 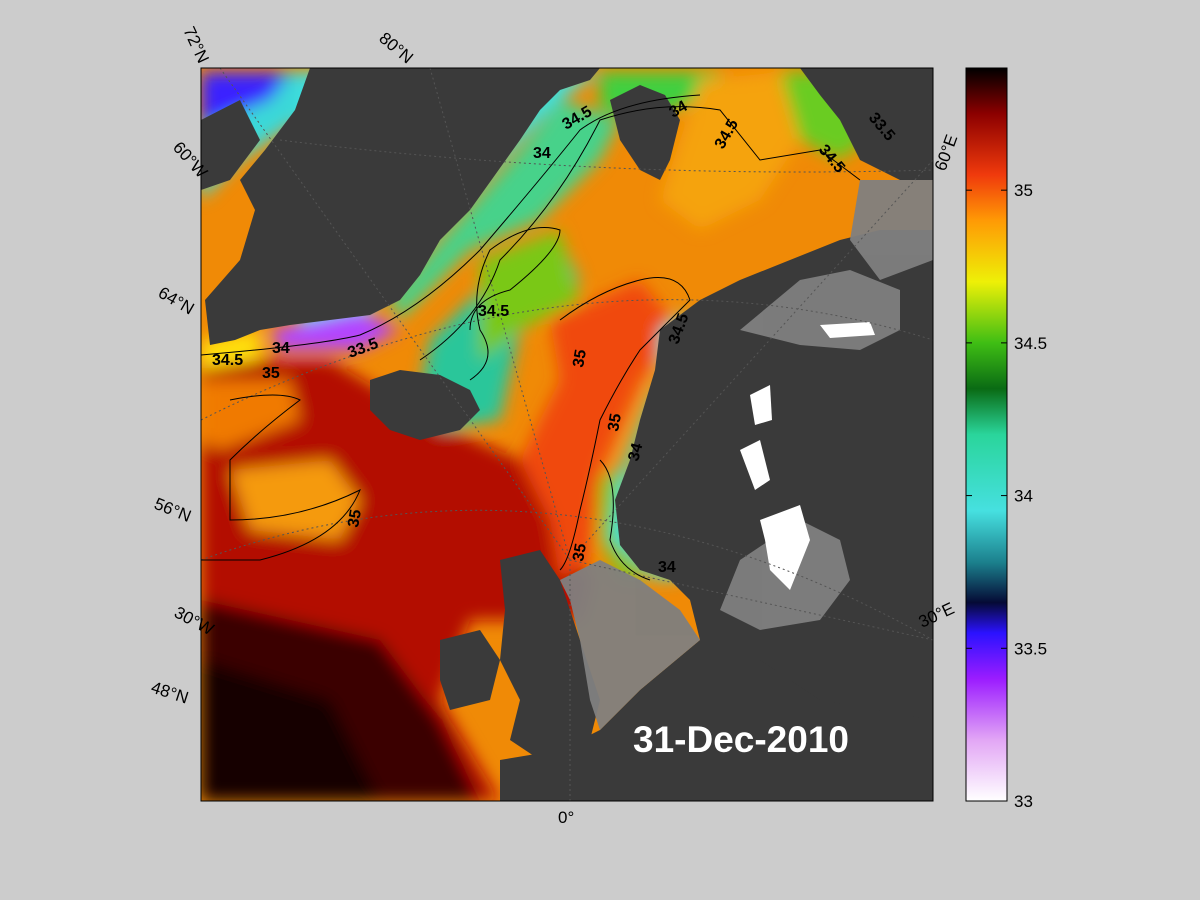 I want to click on lat-label-56n: 56°N, so click(x=173, y=510).